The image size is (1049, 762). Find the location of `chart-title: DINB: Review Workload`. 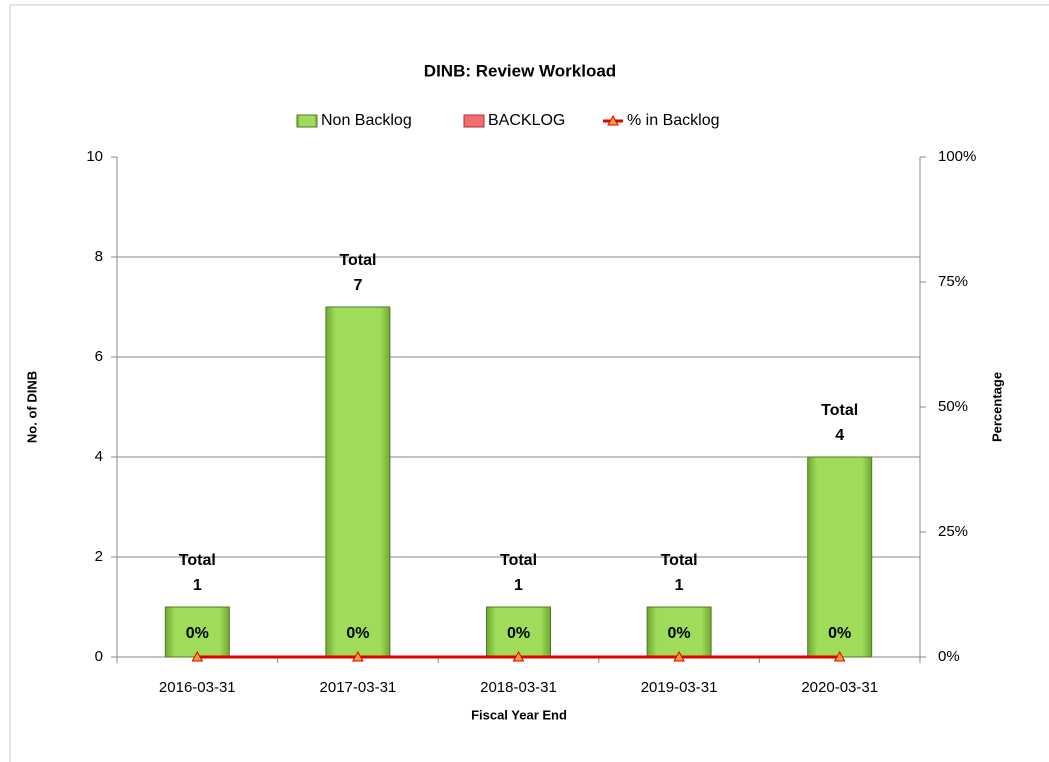

chart-title: DINB: Review Workload is located at coordinates (520, 70).